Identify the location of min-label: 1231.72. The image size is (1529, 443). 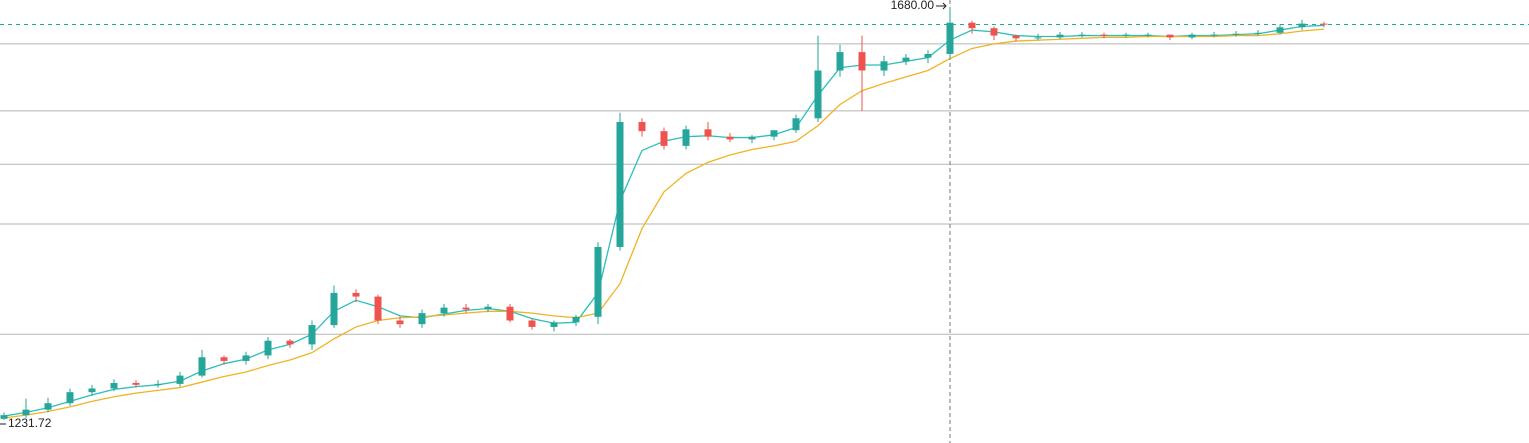
(30, 423).